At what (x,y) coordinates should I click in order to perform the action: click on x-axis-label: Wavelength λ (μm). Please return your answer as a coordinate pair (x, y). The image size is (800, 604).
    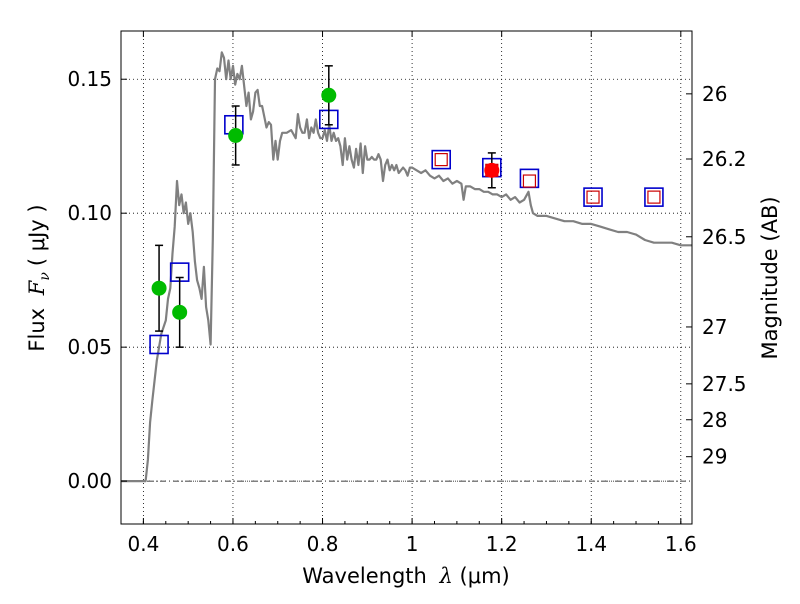
    Looking at the image, I should click on (405, 576).